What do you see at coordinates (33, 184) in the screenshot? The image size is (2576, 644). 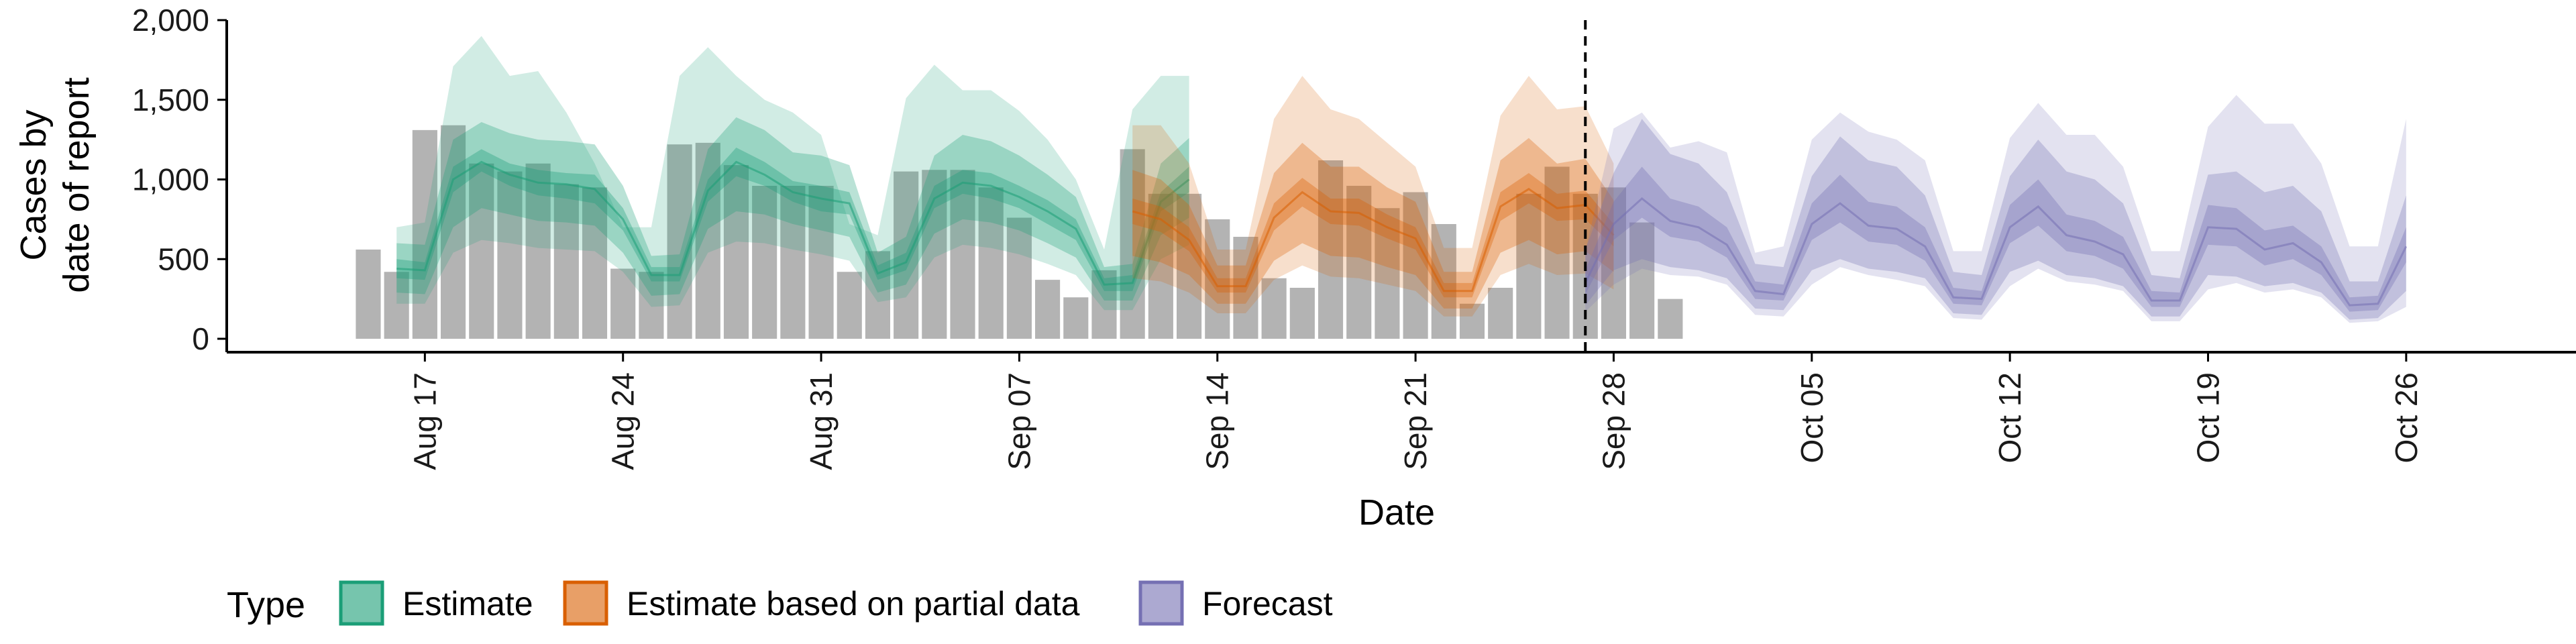 I see `y-axis-title-line-1: Cases by` at bounding box center [33, 184].